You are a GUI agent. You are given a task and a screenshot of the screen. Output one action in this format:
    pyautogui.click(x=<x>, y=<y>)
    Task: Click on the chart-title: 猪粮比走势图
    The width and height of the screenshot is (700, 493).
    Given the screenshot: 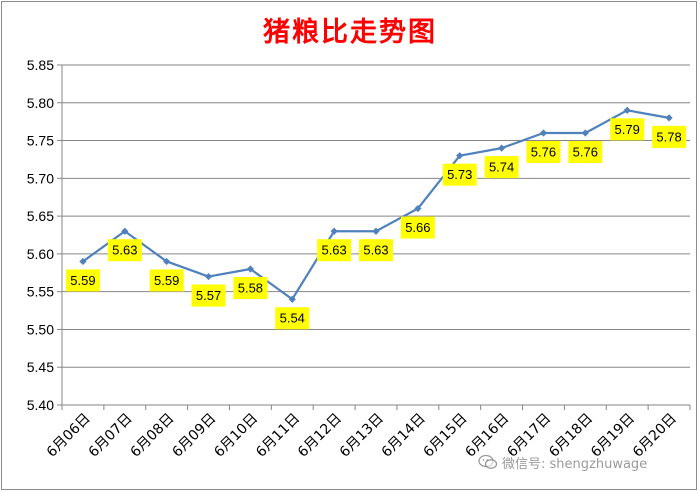 What is the action you would take?
    pyautogui.click(x=350, y=32)
    